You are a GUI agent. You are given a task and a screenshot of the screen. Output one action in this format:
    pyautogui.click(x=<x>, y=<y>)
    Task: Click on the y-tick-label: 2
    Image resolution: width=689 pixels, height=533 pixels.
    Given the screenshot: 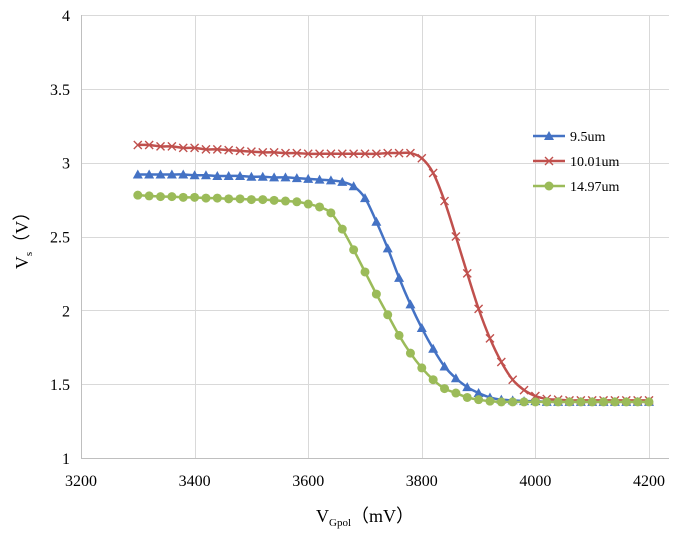 What is the action you would take?
    pyautogui.click(x=66, y=311)
    